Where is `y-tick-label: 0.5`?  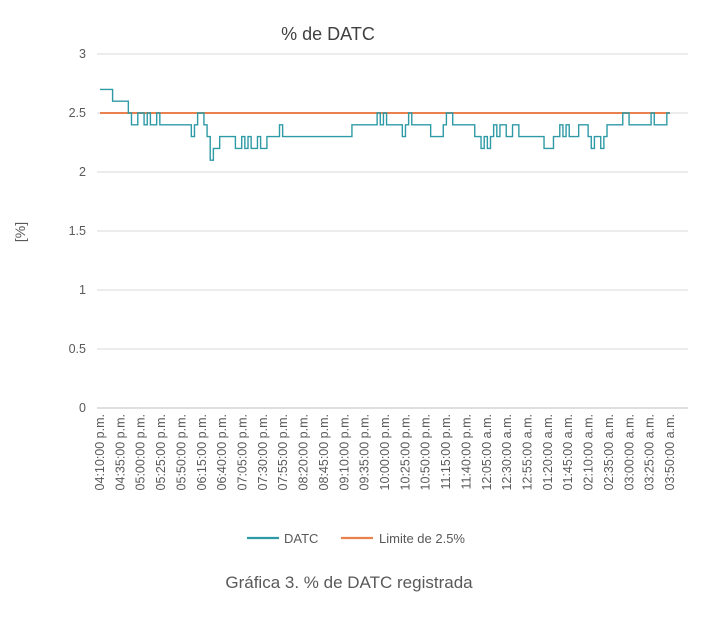 y-tick-label: 0.5 is located at coordinates (77, 349).